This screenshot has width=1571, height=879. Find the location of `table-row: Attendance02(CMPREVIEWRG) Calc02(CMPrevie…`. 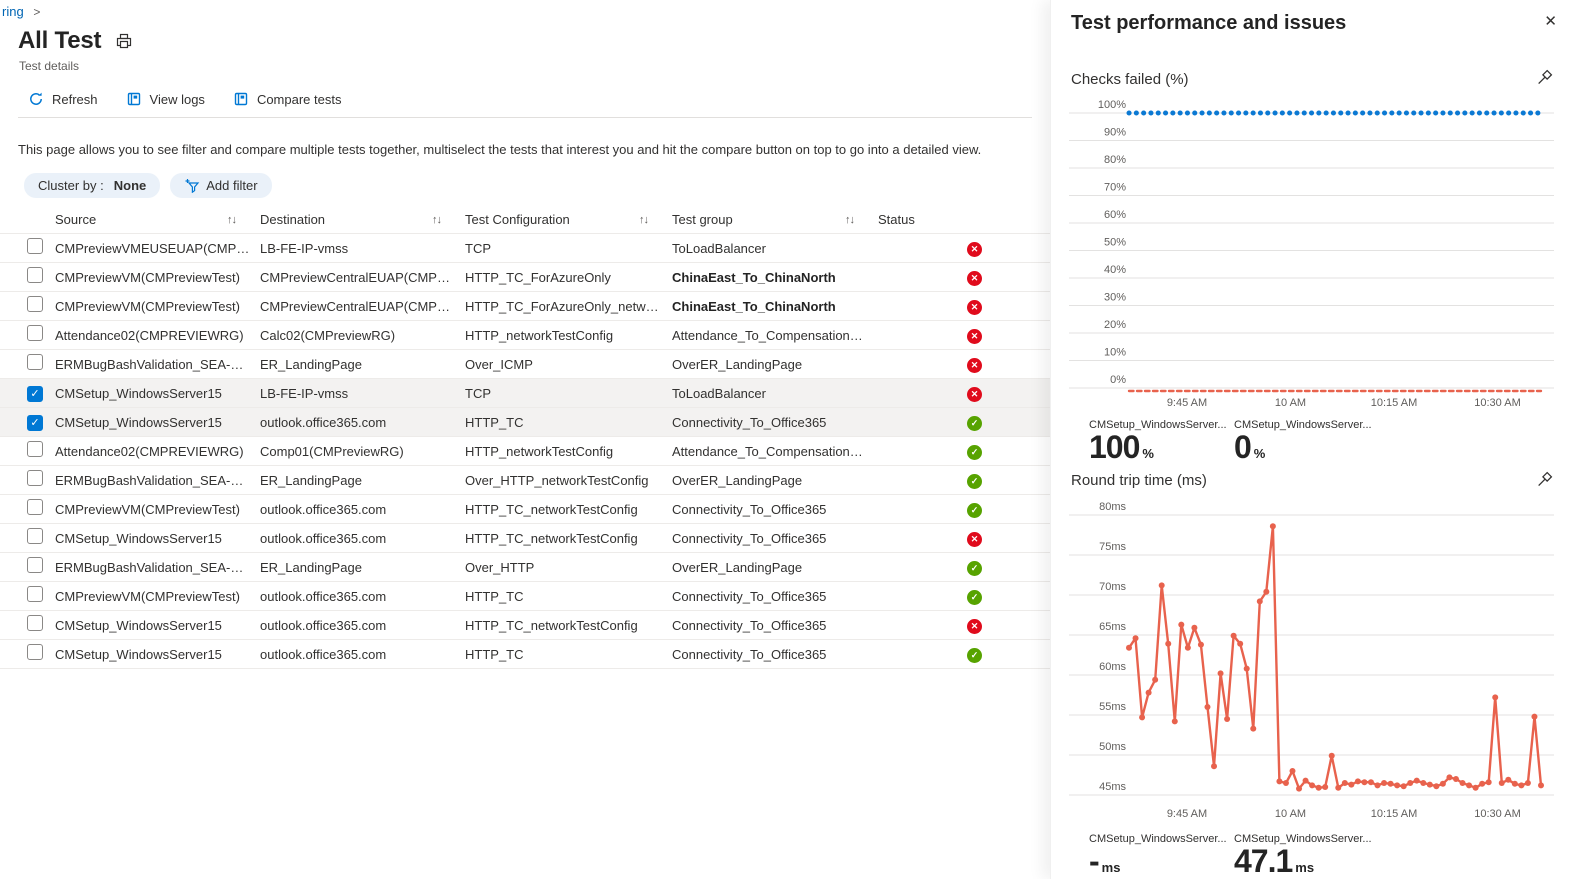

table-row: Attendance02(CMPREVIEWRG) Calc02(CMPrevie… is located at coordinates (525, 335).